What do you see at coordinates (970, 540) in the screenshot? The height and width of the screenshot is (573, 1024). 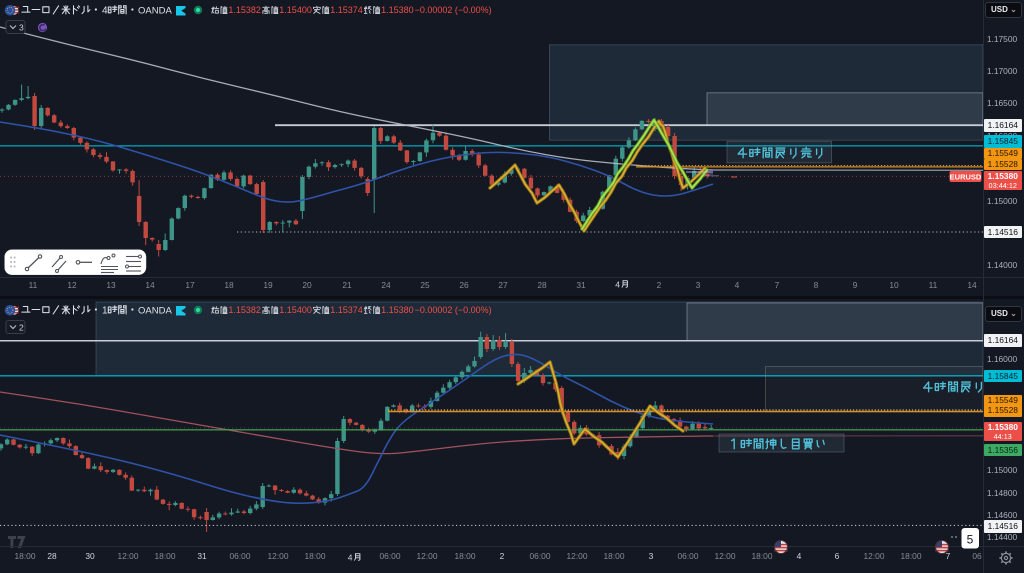 I see `svg-text: 5` at bounding box center [970, 540].